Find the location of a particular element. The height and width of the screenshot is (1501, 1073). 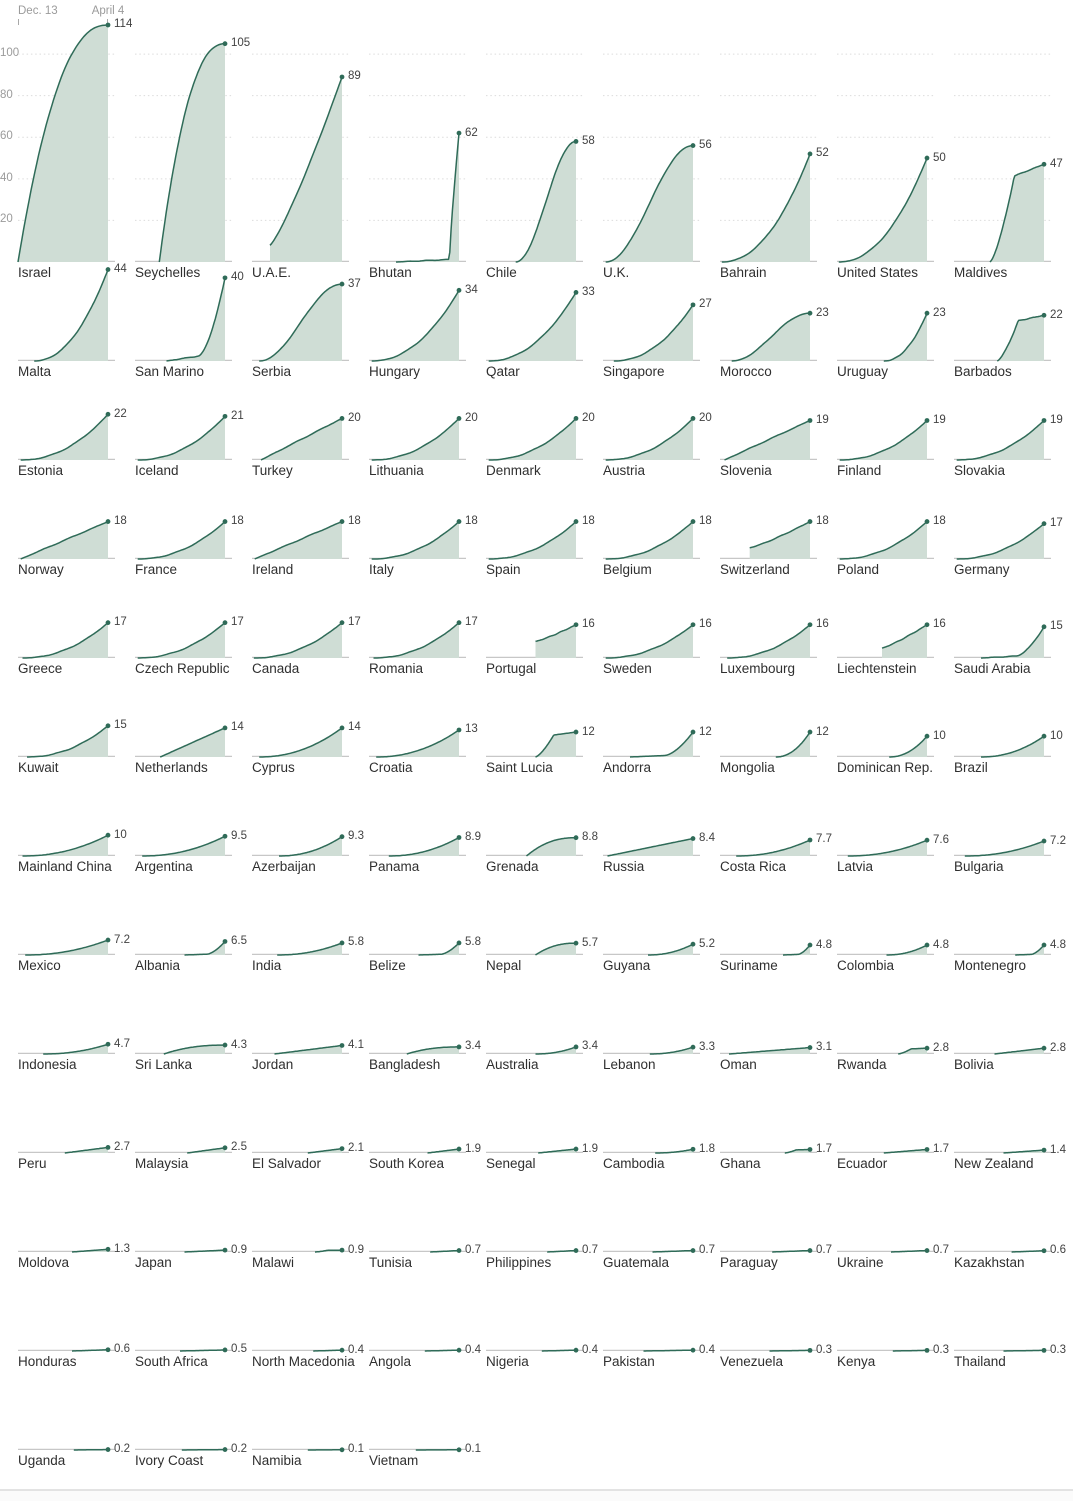

country-label: Angola is located at coordinates (390, 1361).